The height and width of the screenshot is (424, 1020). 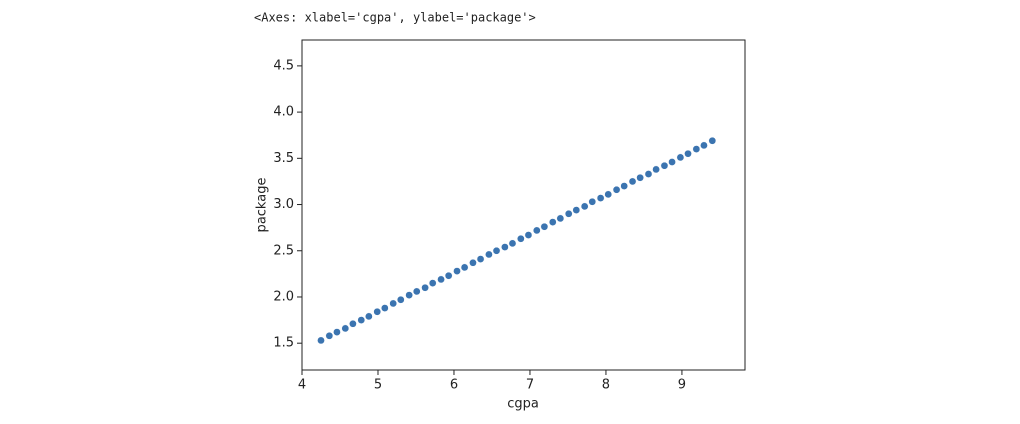 What do you see at coordinates (262, 205) in the screenshot?
I see `y-axis-label: package` at bounding box center [262, 205].